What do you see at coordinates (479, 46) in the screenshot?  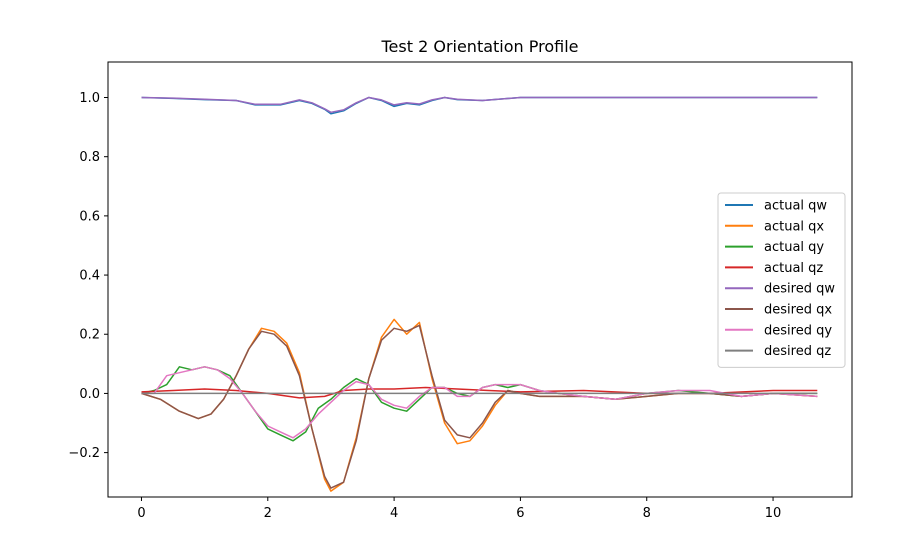 I see `chart-title: Test 2 Orientation Profile` at bounding box center [479, 46].